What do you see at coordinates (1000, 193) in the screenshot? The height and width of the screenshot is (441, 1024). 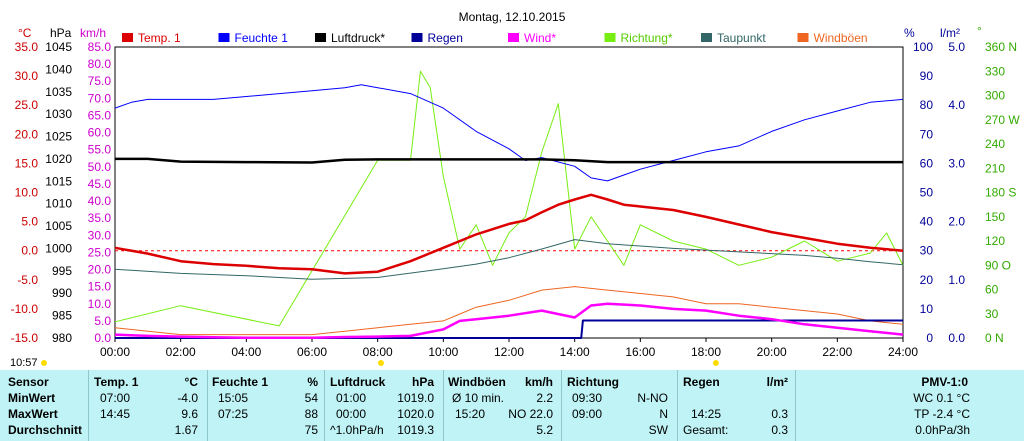 I see `deg-tick-label: 180 S` at bounding box center [1000, 193].